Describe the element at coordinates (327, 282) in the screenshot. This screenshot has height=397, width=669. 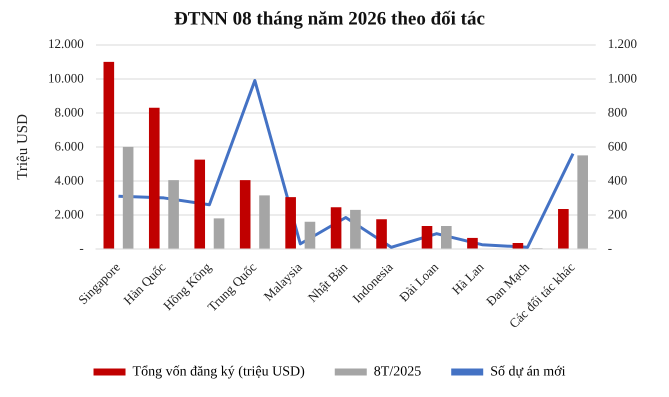
I see `x-tick-label: Nhật Bản` at that location.